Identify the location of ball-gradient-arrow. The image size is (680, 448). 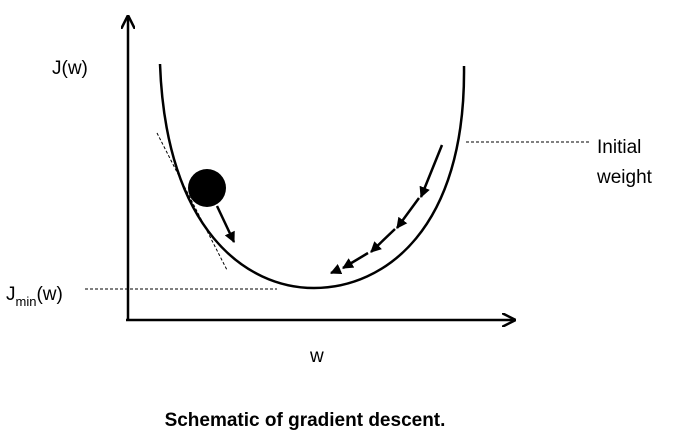
(225, 224).